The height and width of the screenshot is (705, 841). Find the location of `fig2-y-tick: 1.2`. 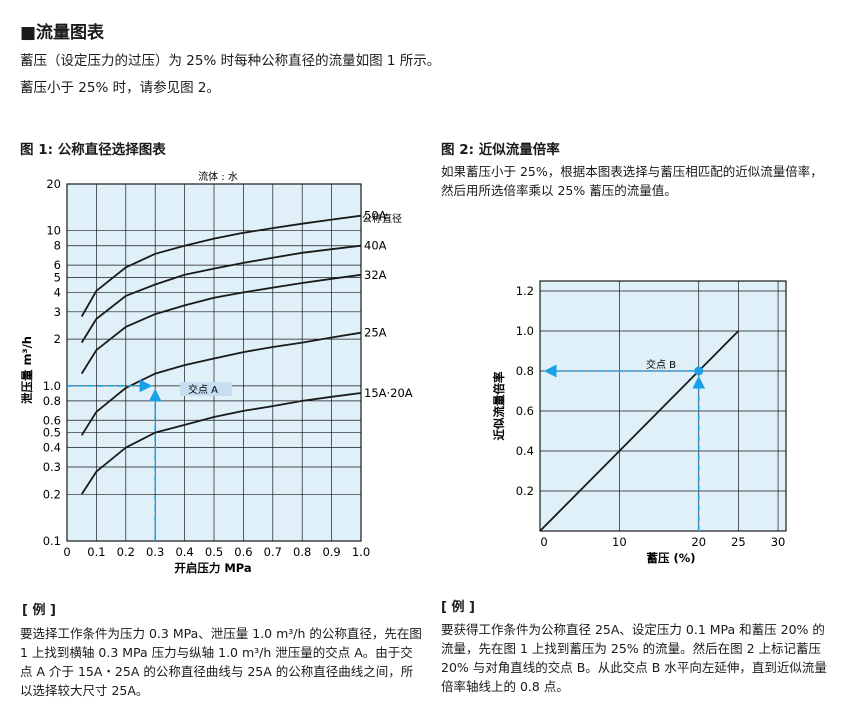

fig2-y-tick: 1.2 is located at coordinates (525, 291).